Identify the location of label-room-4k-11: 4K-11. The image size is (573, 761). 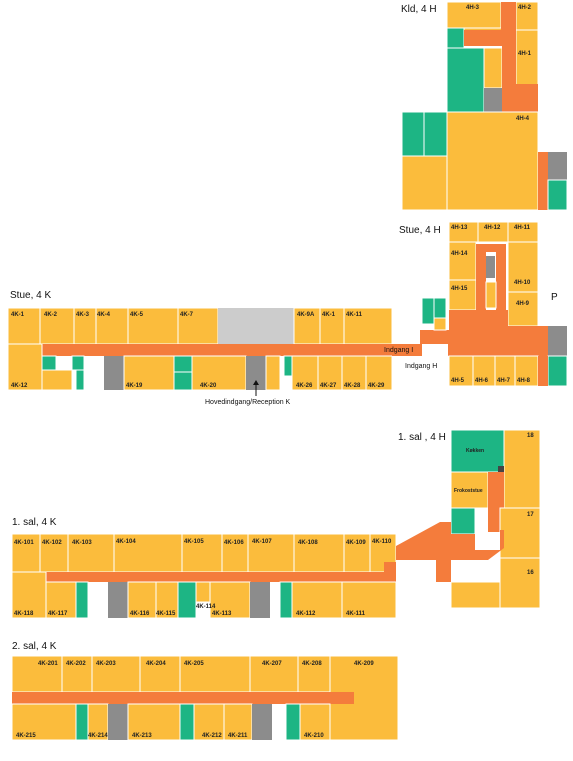
(354, 315).